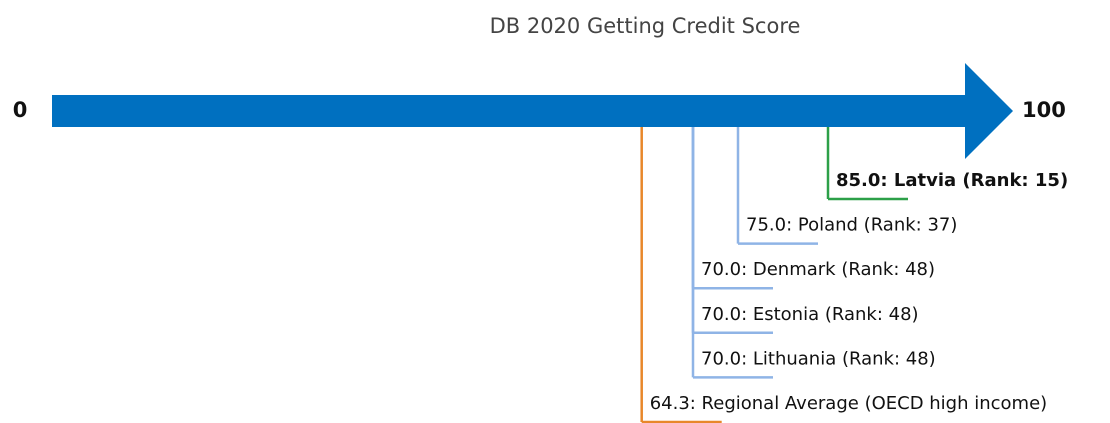 The width and height of the screenshot is (1110, 423). What do you see at coordinates (20, 110) in the screenshot?
I see `x-tick-label: 0` at bounding box center [20, 110].